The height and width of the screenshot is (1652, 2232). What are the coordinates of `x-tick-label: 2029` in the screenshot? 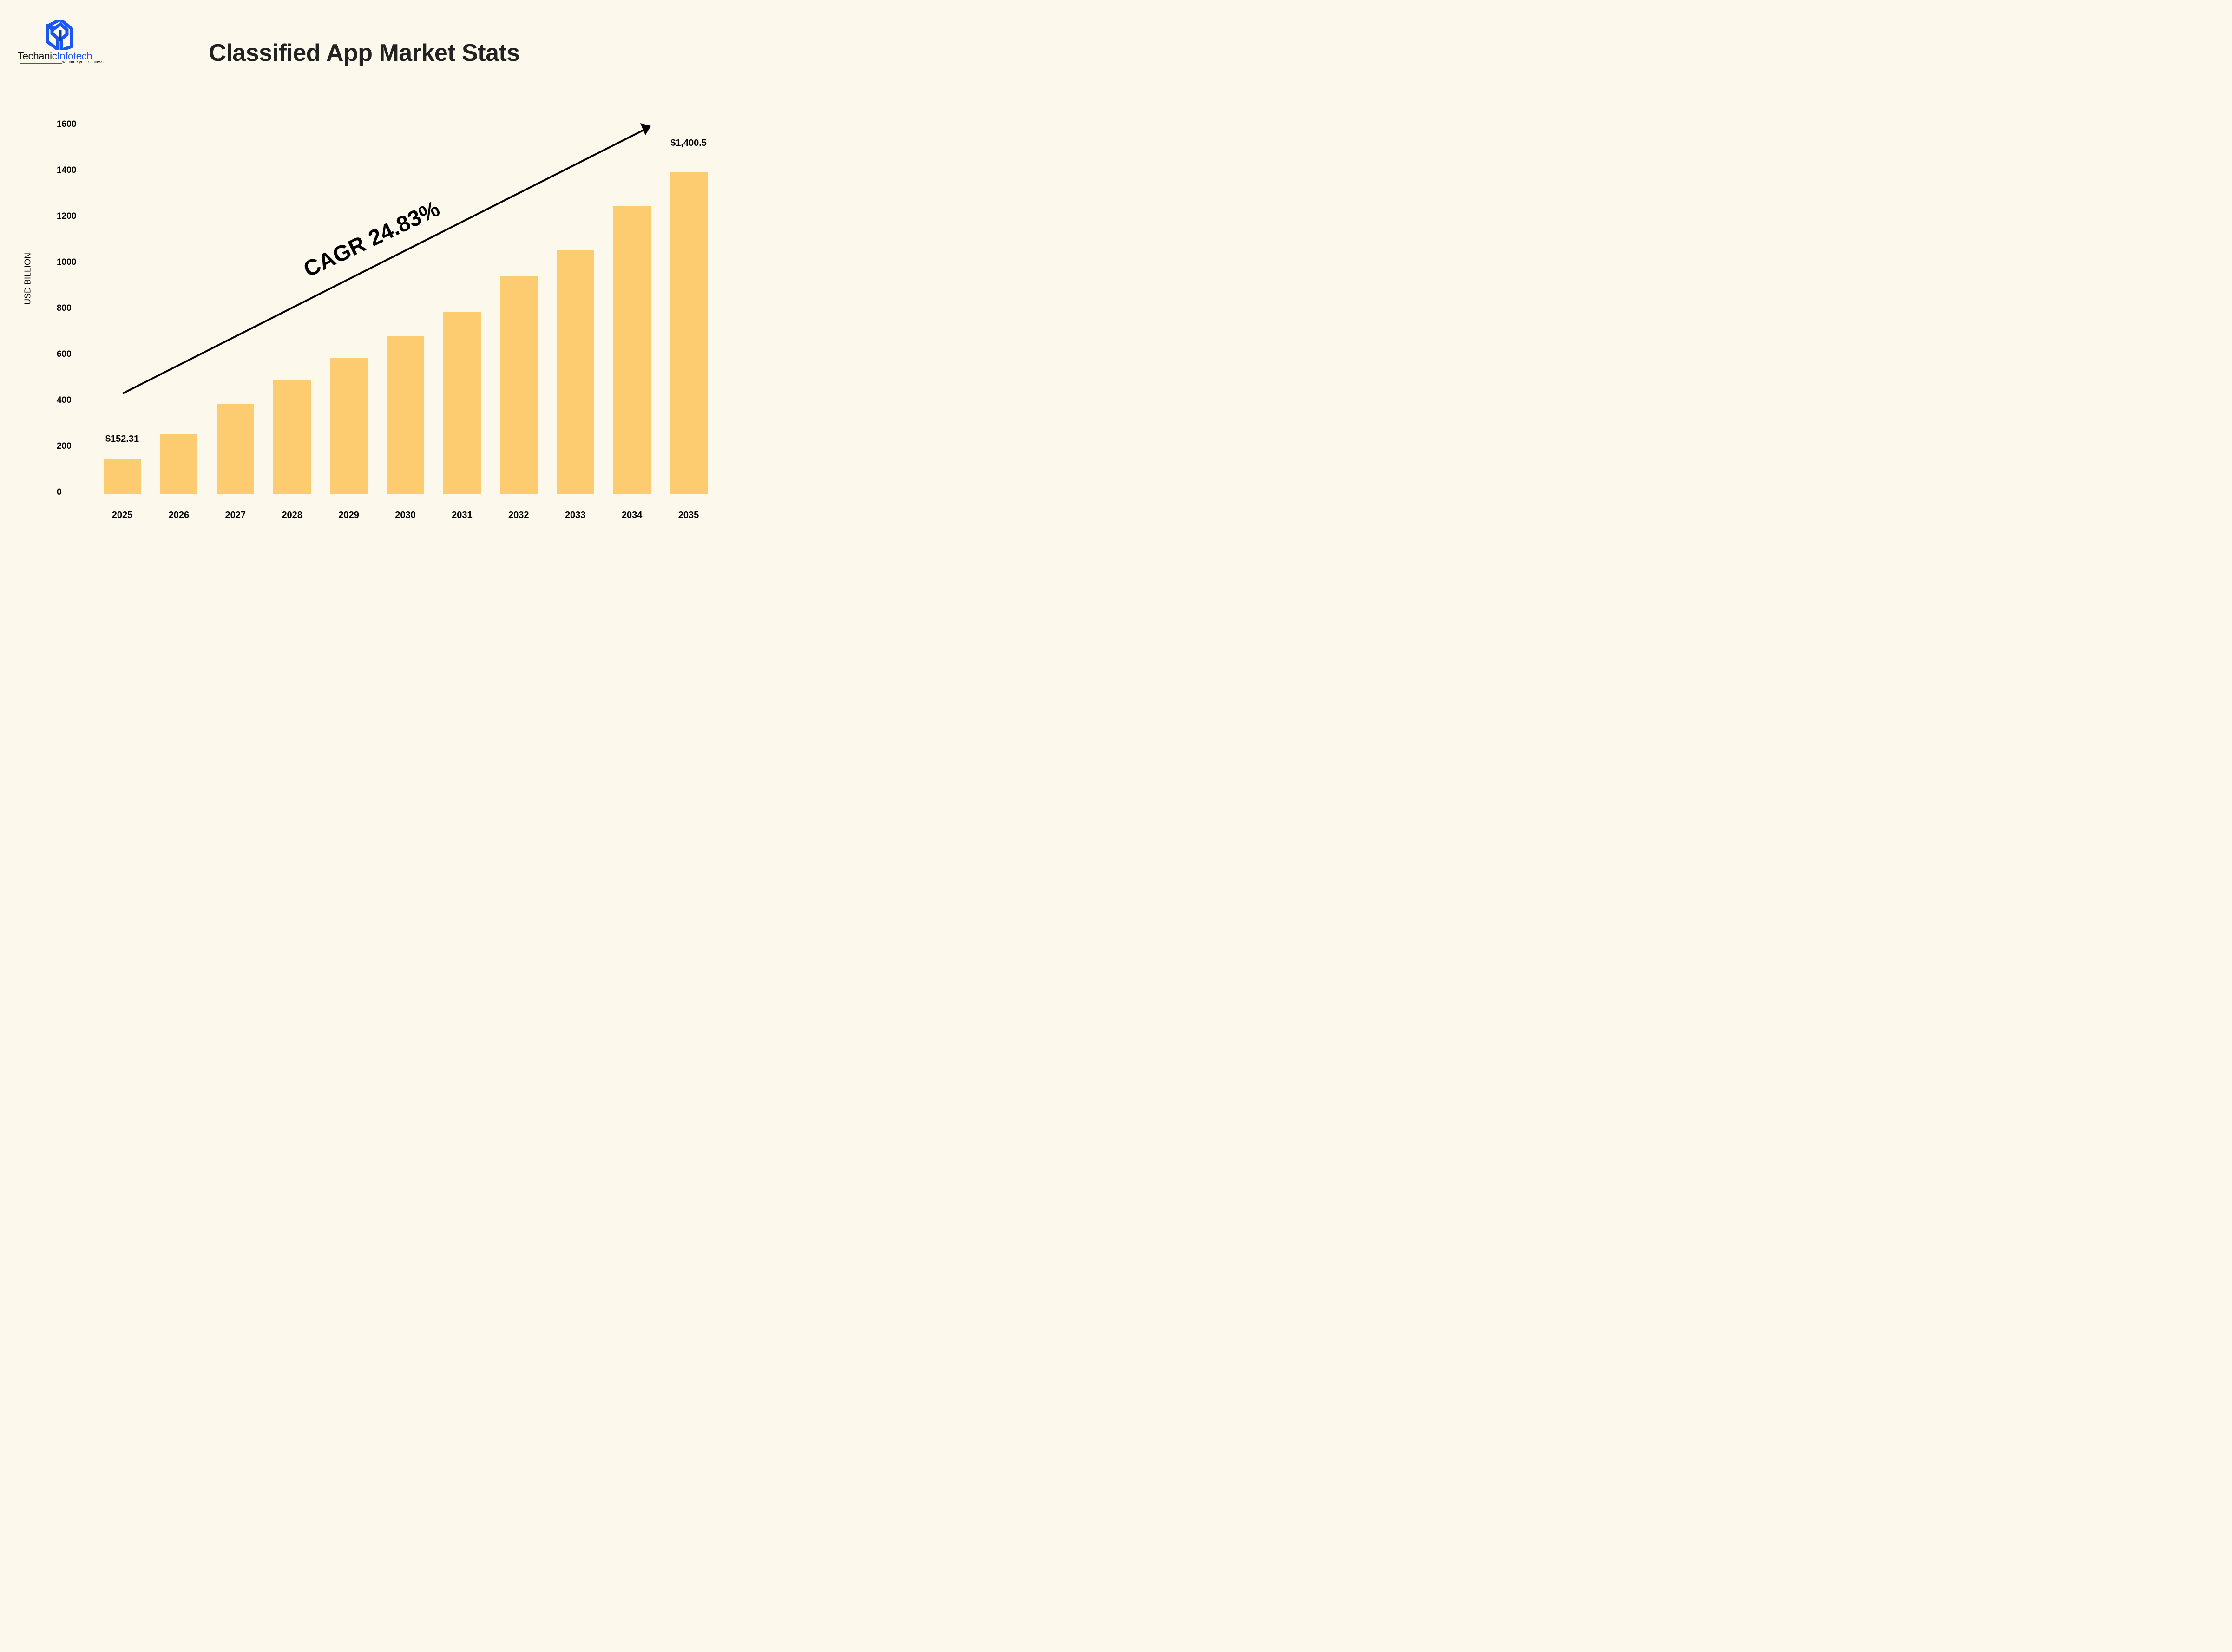 It's located at (349, 515).